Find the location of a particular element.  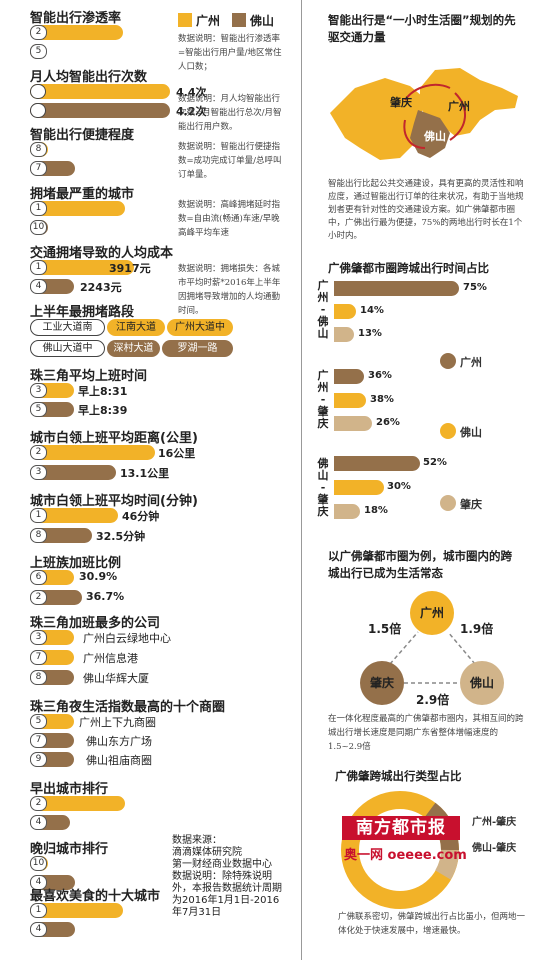

section-title-convenience: 智能出行便捷程度 is located at coordinates (82, 135).